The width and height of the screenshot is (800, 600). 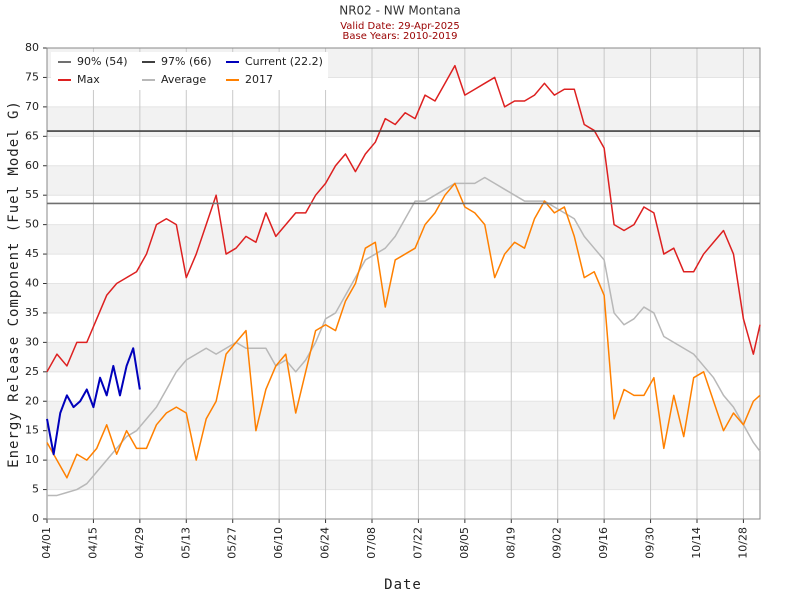 What do you see at coordinates (93, 401) in the screenshot?
I see `series-line` at bounding box center [93, 401].